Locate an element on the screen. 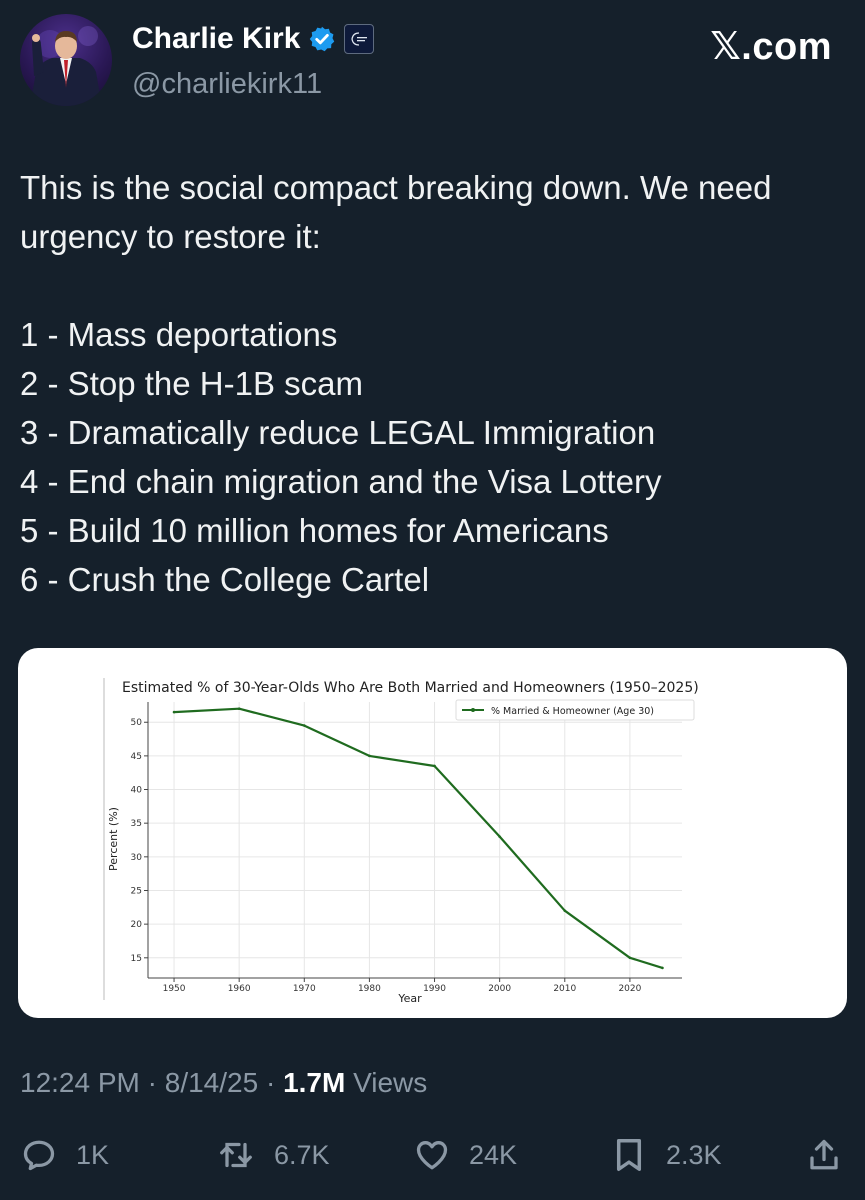  avatar is located at coordinates (66, 60).